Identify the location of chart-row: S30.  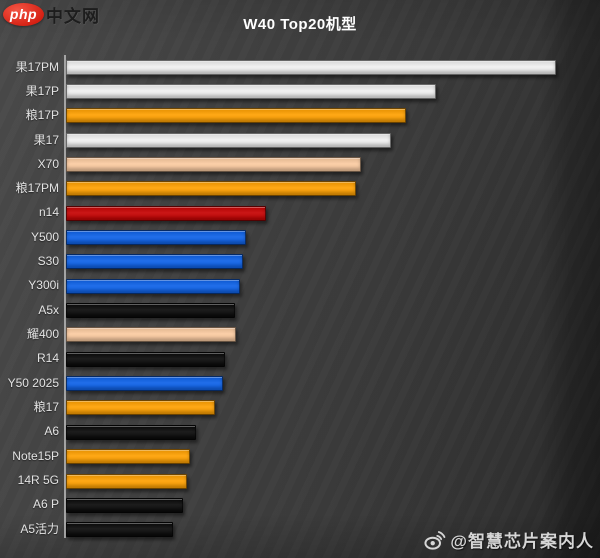
(298, 261).